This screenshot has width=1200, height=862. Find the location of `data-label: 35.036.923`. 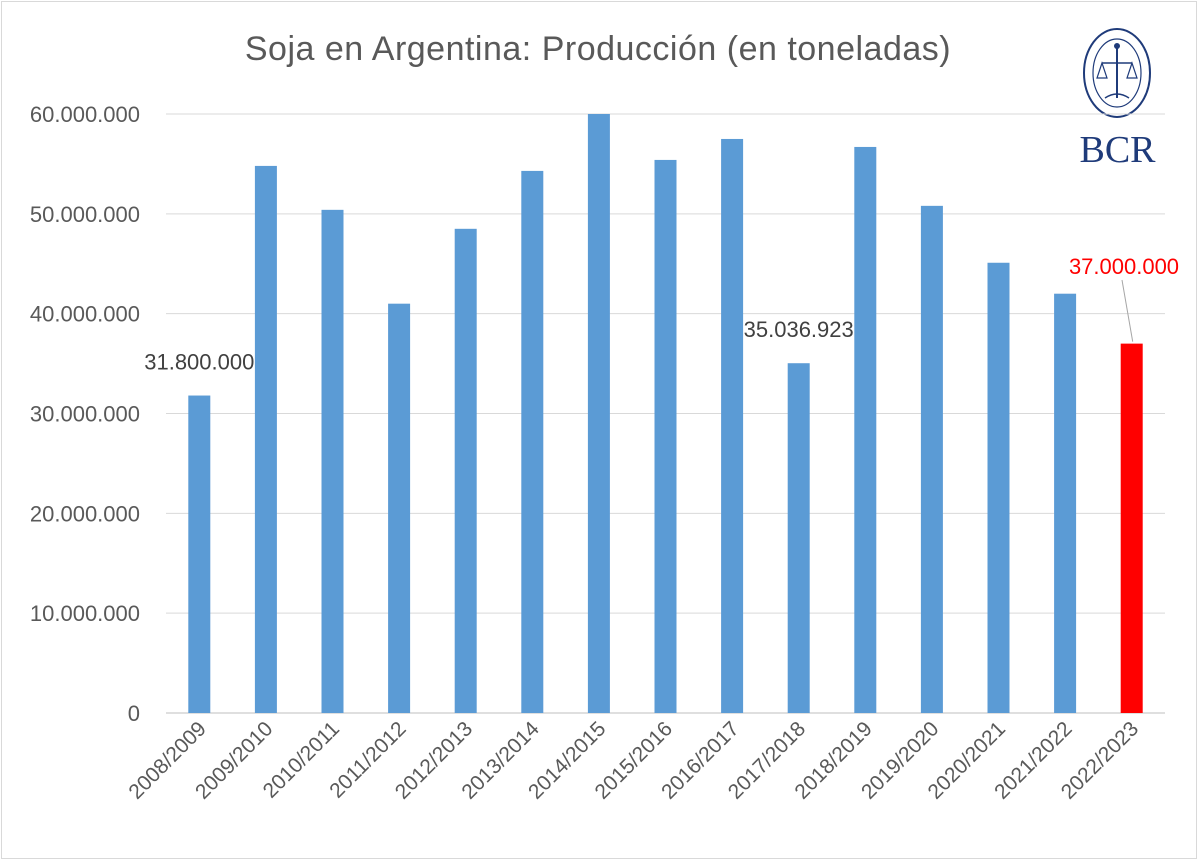

data-label: 35.036.923 is located at coordinates (799, 329).